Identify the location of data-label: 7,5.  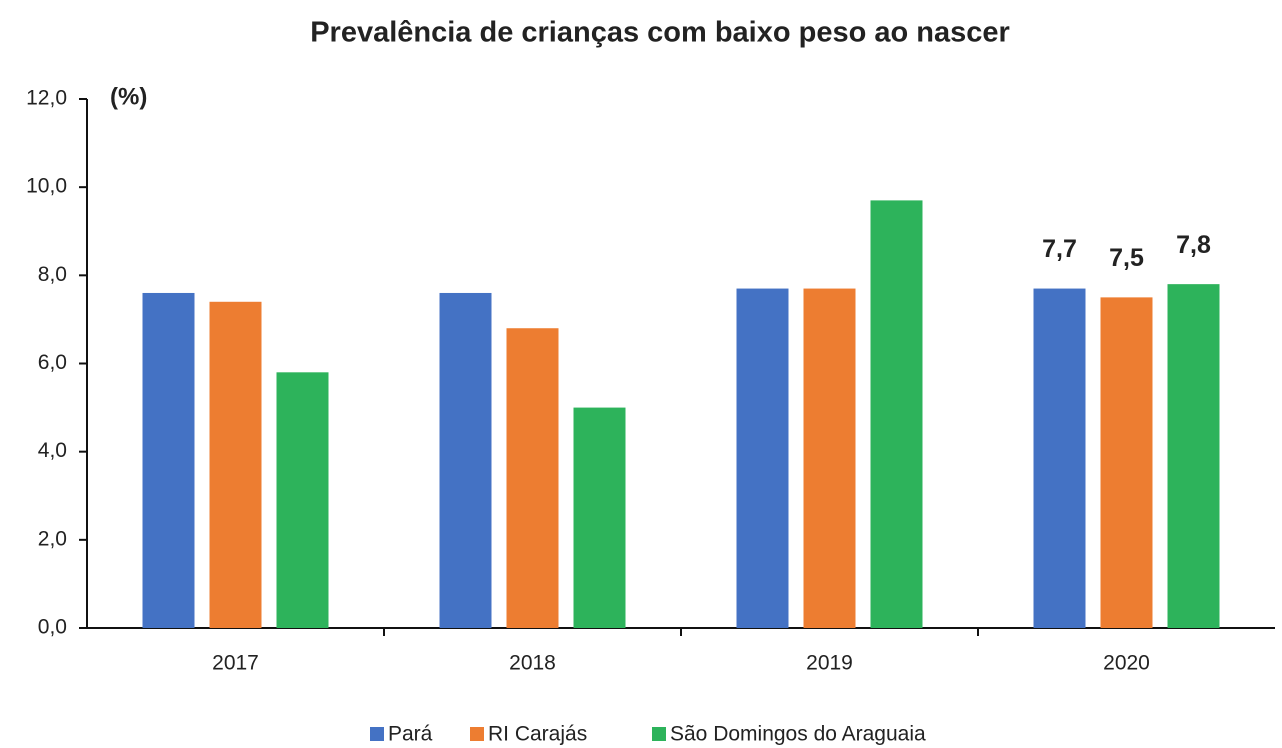
(1126, 258).